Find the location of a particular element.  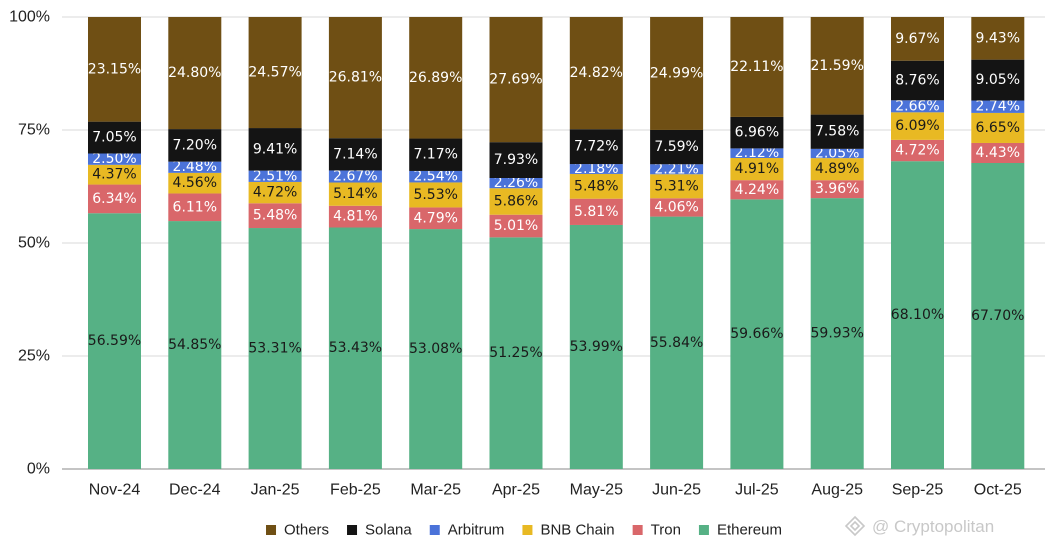

data-label: 4.06% is located at coordinates (676, 207).